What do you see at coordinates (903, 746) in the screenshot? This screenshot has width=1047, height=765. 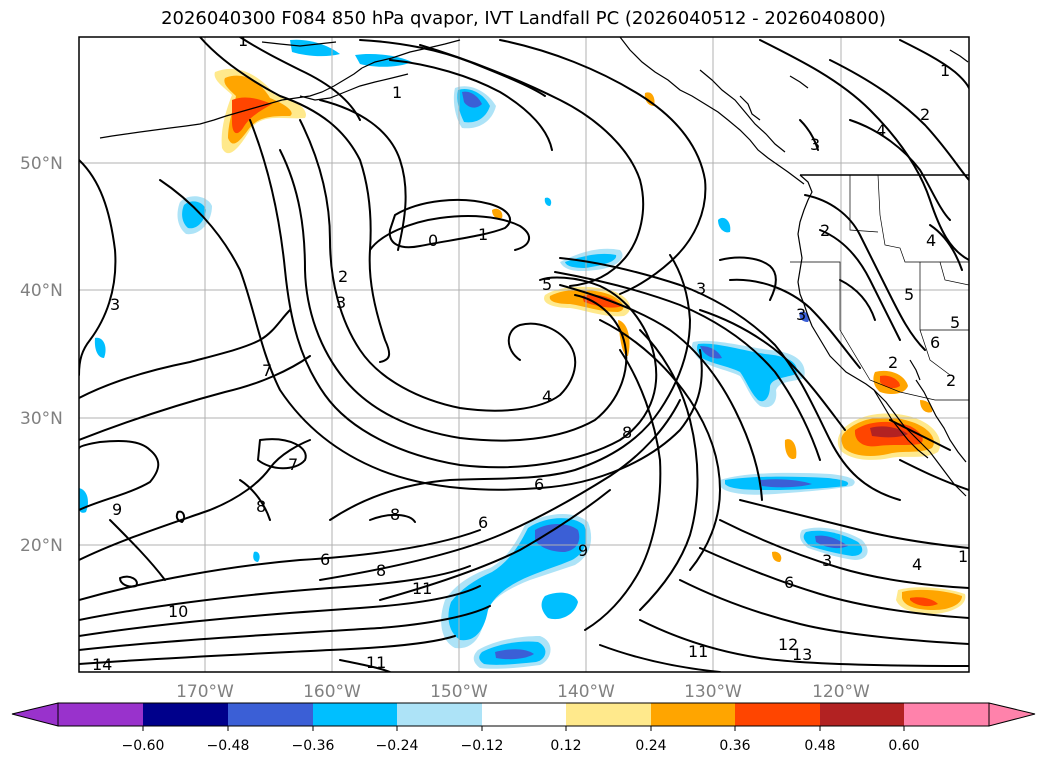 I see `colorbar-tick-label: 0.60` at bounding box center [903, 746].